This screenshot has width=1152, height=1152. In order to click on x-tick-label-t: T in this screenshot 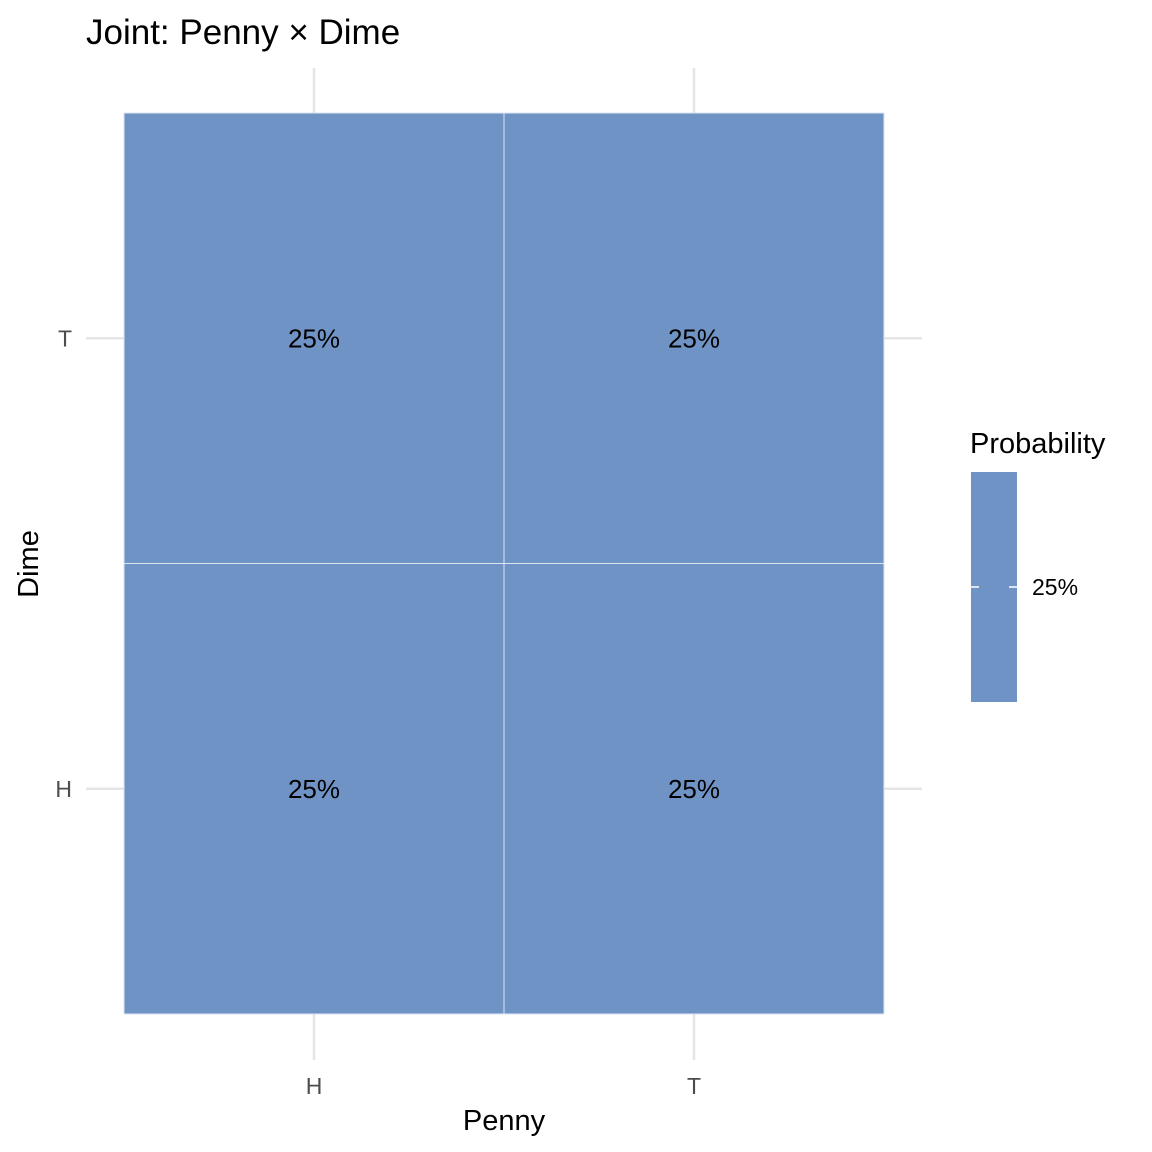, I will do `click(694, 1086)`.